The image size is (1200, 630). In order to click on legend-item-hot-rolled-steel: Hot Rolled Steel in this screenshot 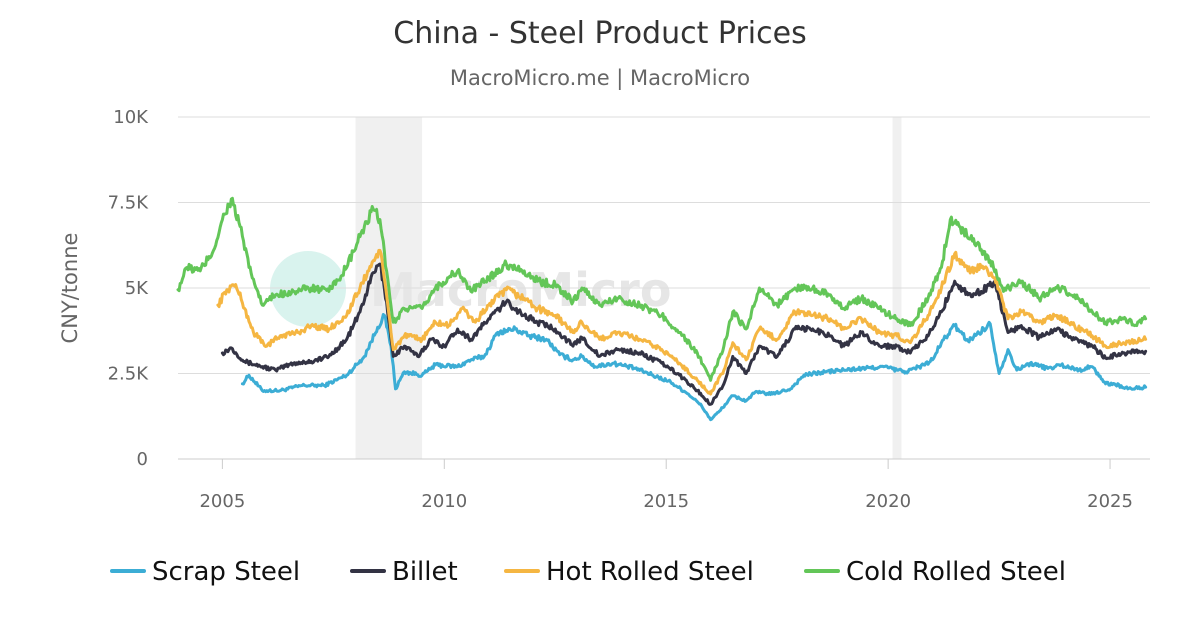, I will do `click(629, 572)`.